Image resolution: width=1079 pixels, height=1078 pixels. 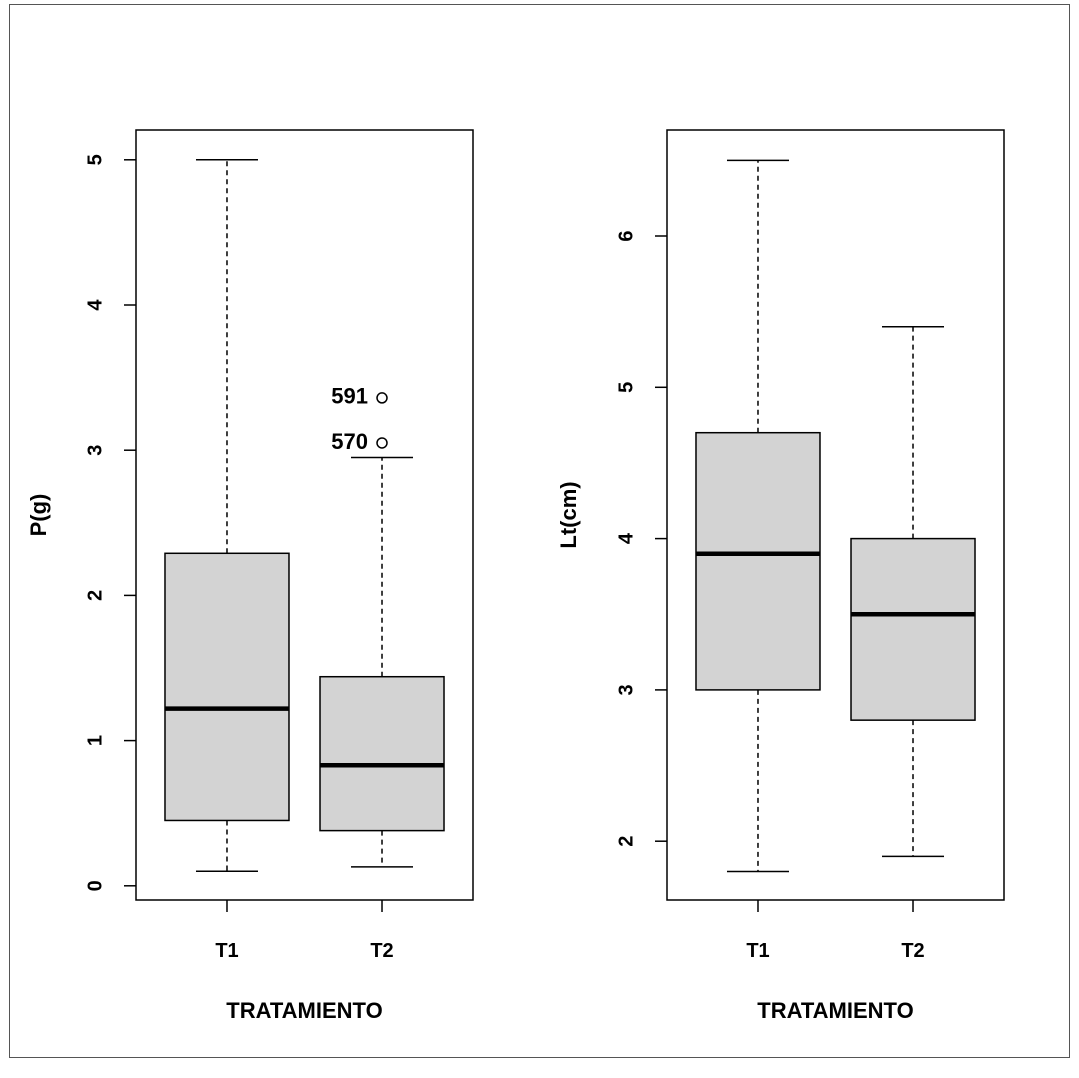 I want to click on y-tick-label: 6, so click(x=626, y=235).